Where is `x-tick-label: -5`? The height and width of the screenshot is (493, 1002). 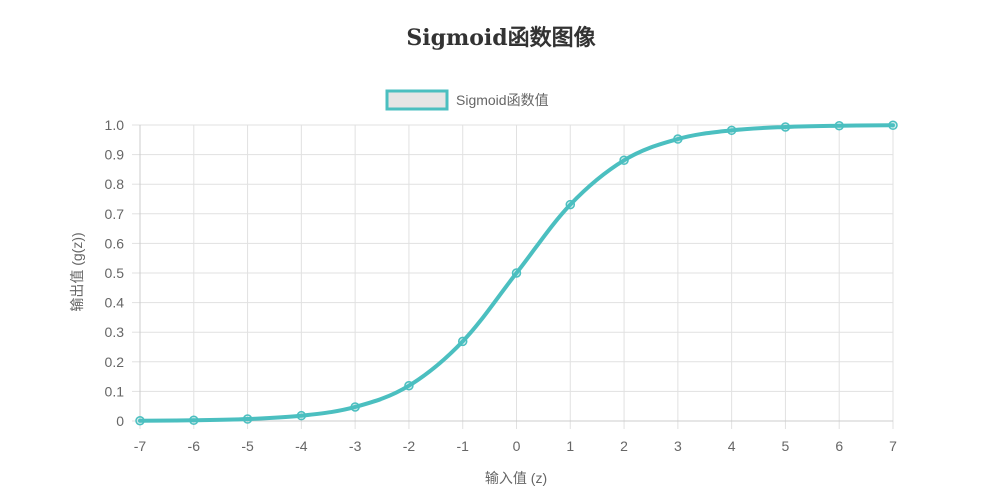
x-tick-label: -5 is located at coordinates (247, 446).